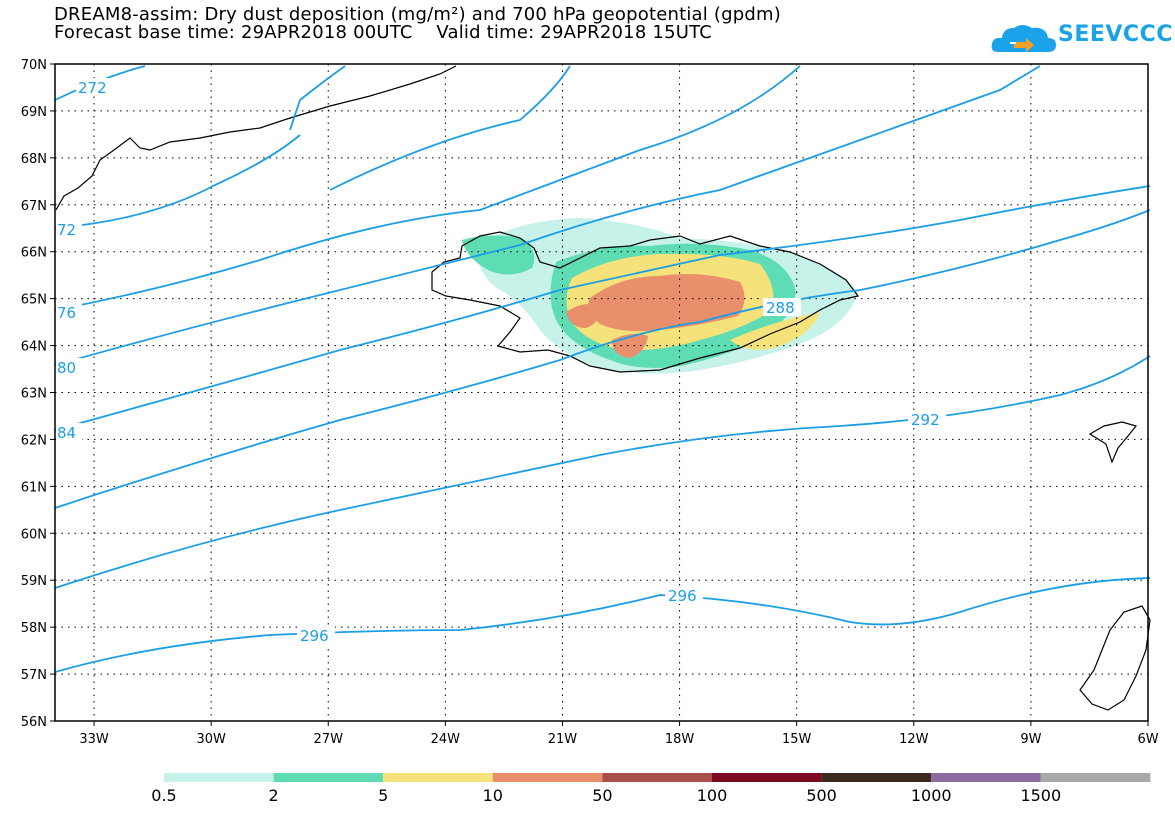 The height and width of the screenshot is (815, 1175). I want to click on lon-tick-label: 6W, so click(1147, 739).